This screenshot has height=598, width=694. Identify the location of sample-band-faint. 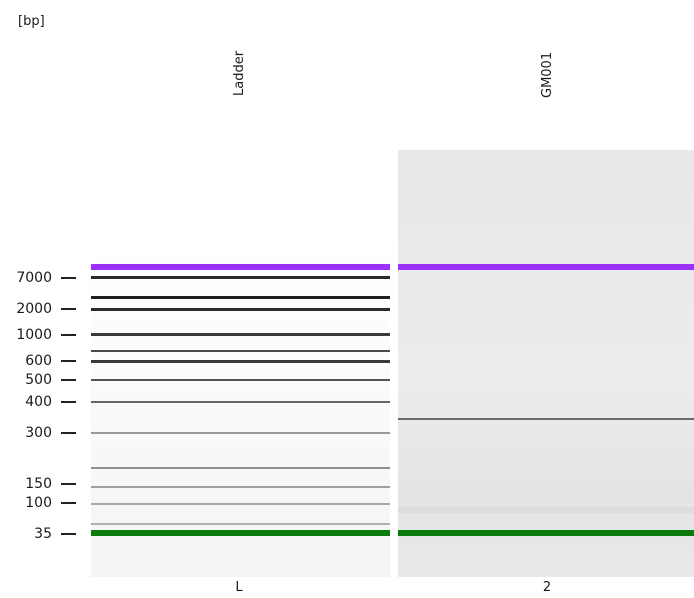
(546, 510).